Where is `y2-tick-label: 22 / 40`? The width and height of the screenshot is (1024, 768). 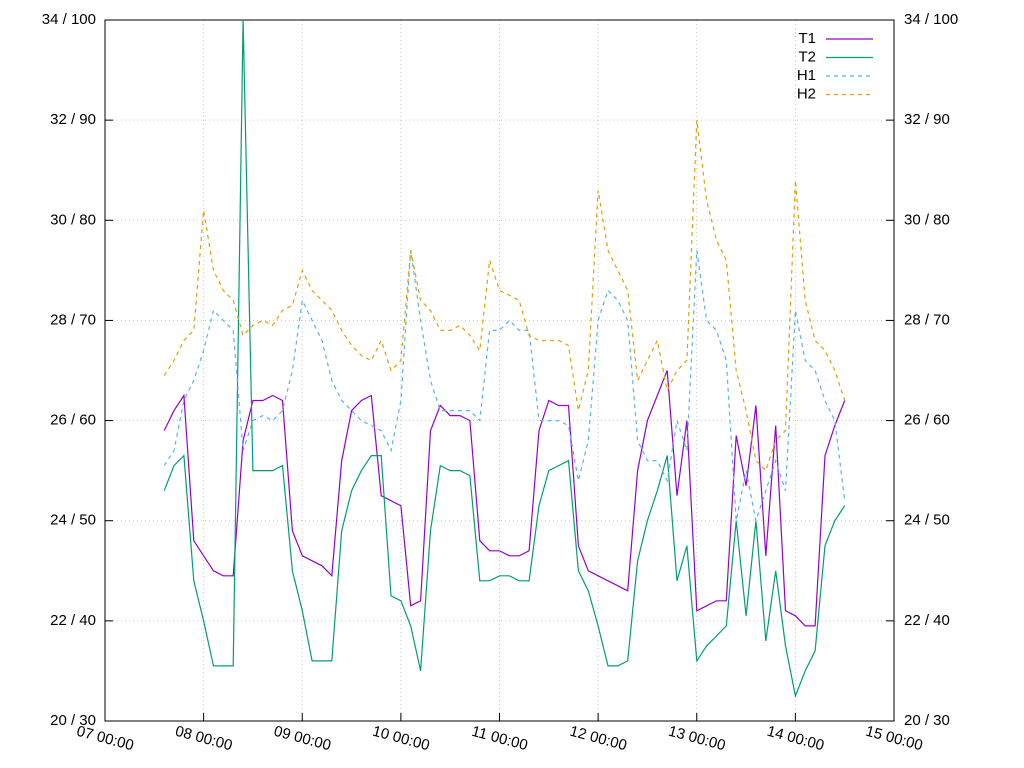 y2-tick-label: 22 / 40 is located at coordinates (927, 620).